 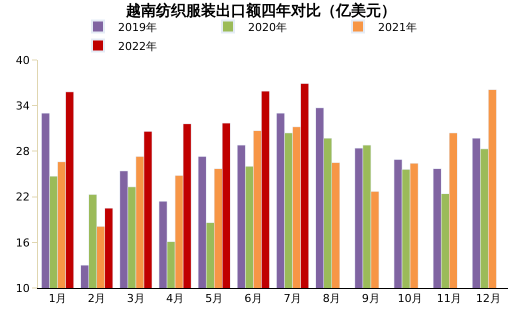 I want to click on x-tick-label: 8月, so click(x=331, y=299).